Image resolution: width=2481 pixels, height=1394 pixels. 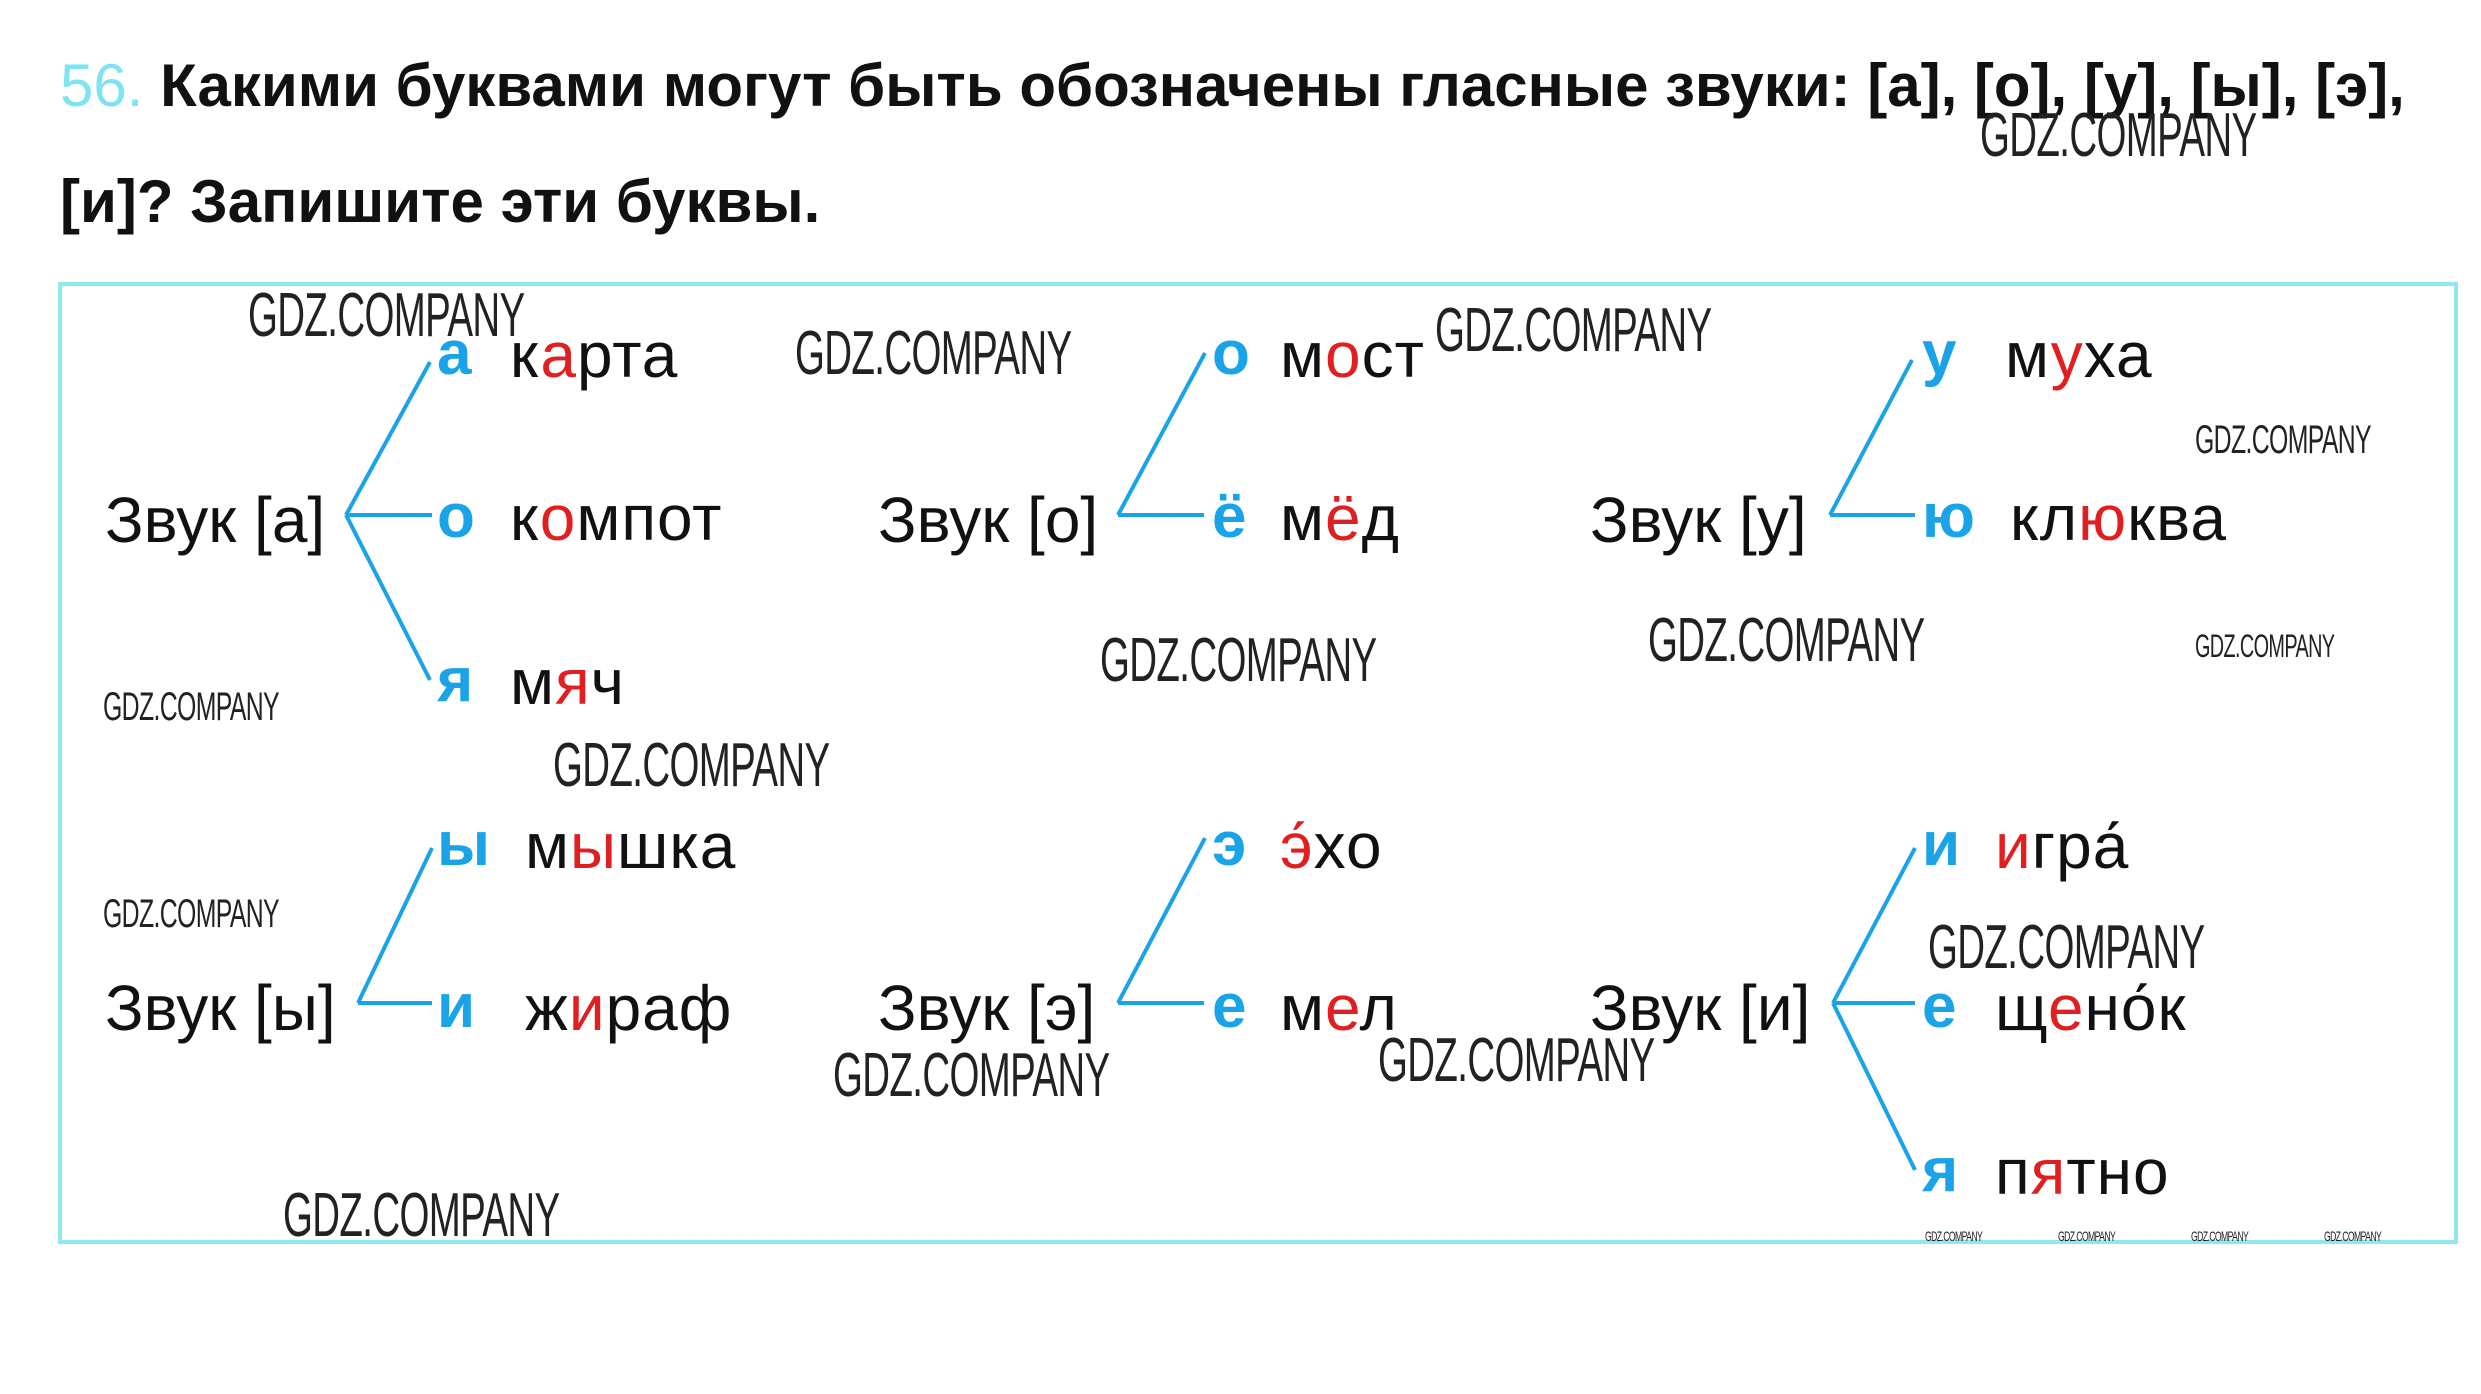 What do you see at coordinates (454, 353) in the screenshot?
I see `vowel-letter: а` at bounding box center [454, 353].